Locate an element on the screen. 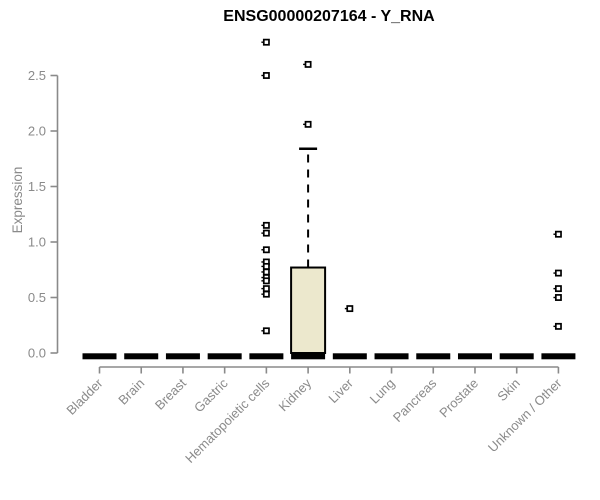 The width and height of the screenshot is (600, 500). y-axis: 0.0 0.5 1.0 1.5 2.0 2.5 is located at coordinates (43, 214).